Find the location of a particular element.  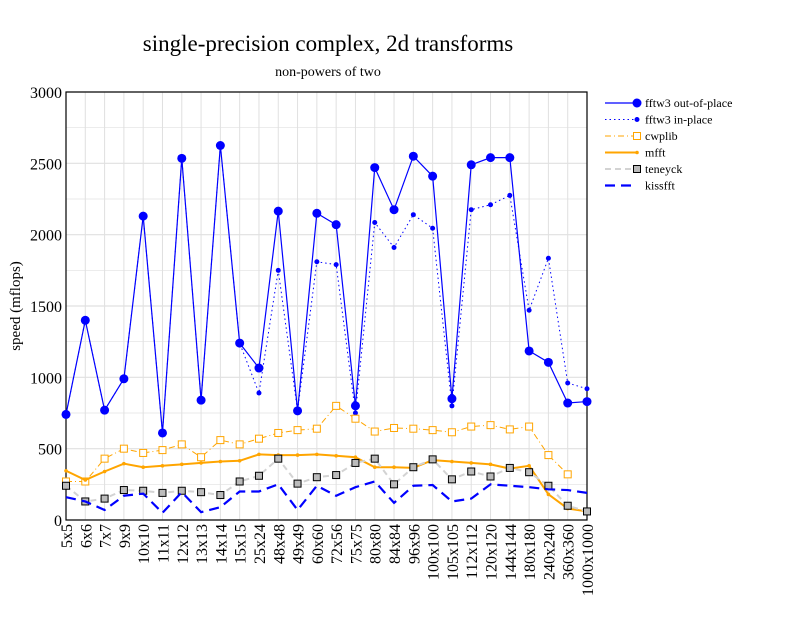

x-tick-label: 25x24 is located at coordinates (260, 544).